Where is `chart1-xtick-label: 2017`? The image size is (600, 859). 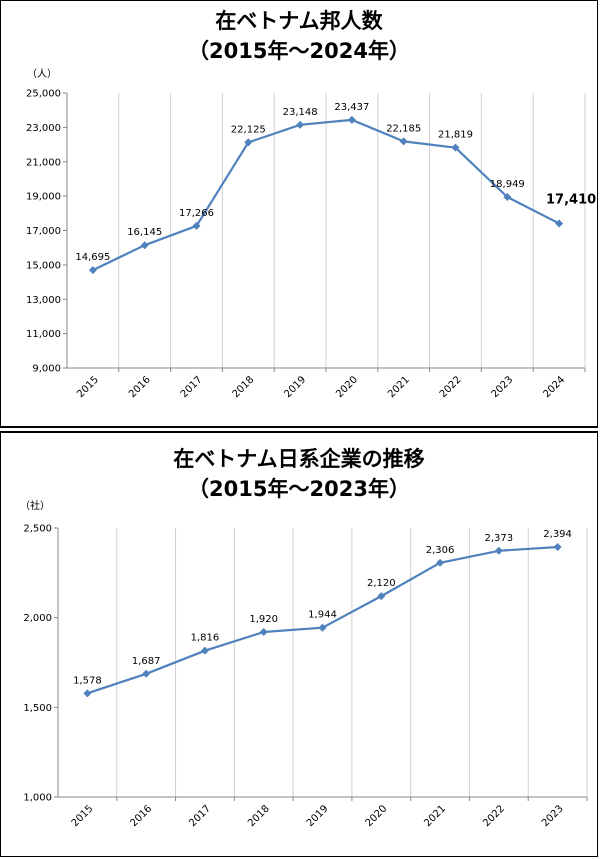 chart1-xtick-label: 2017 is located at coordinates (192, 387).